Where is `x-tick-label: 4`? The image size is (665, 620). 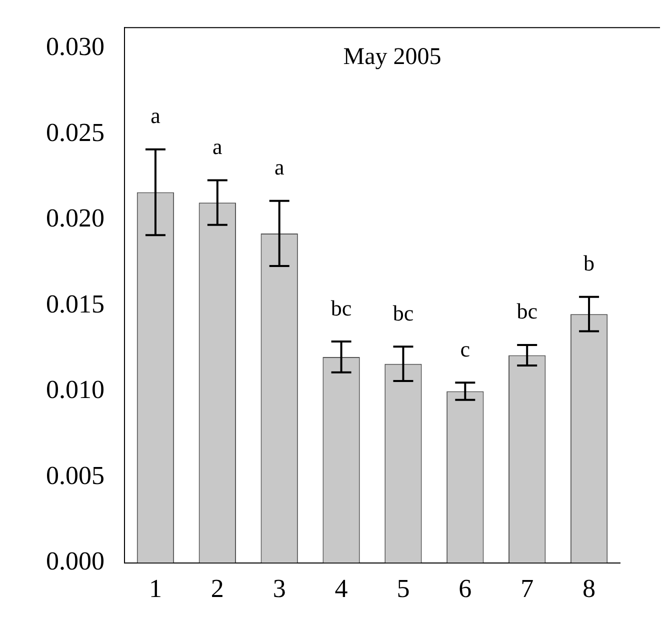 x-tick-label: 4 is located at coordinates (341, 589).